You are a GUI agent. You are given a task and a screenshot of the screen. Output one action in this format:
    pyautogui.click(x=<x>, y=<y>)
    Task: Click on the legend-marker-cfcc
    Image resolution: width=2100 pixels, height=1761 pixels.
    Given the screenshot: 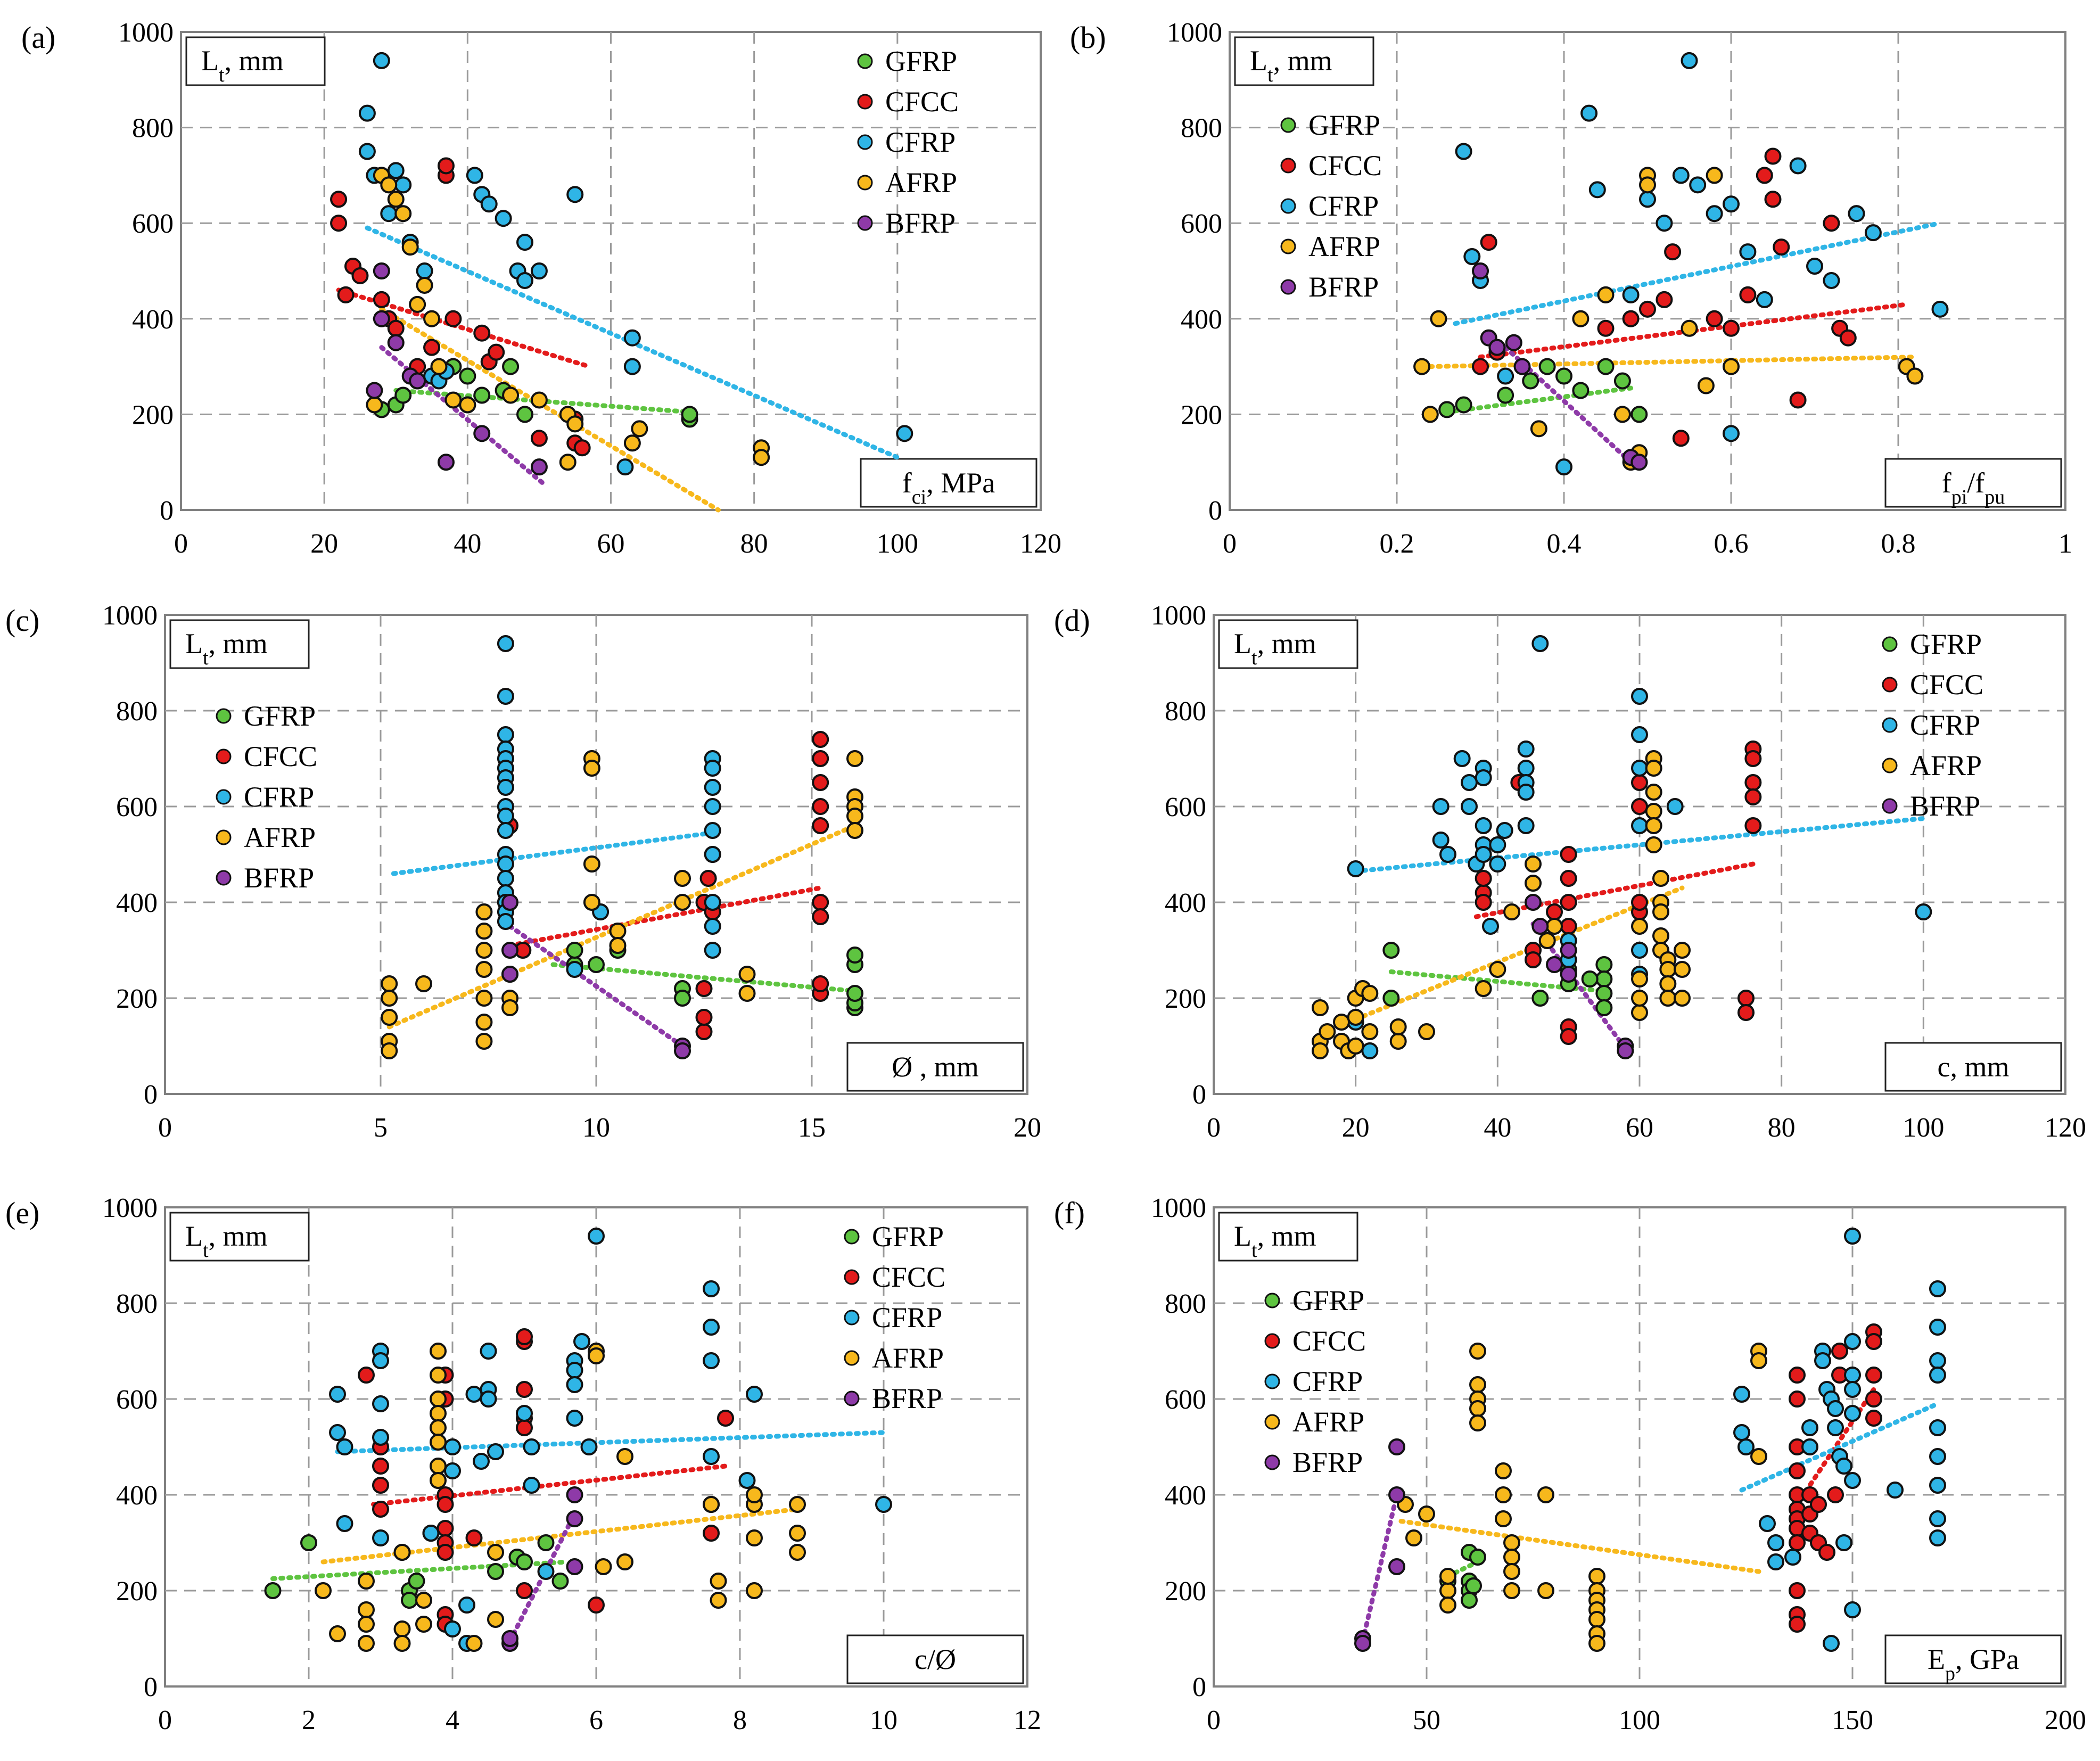 What is the action you would take?
    pyautogui.click(x=1288, y=166)
    